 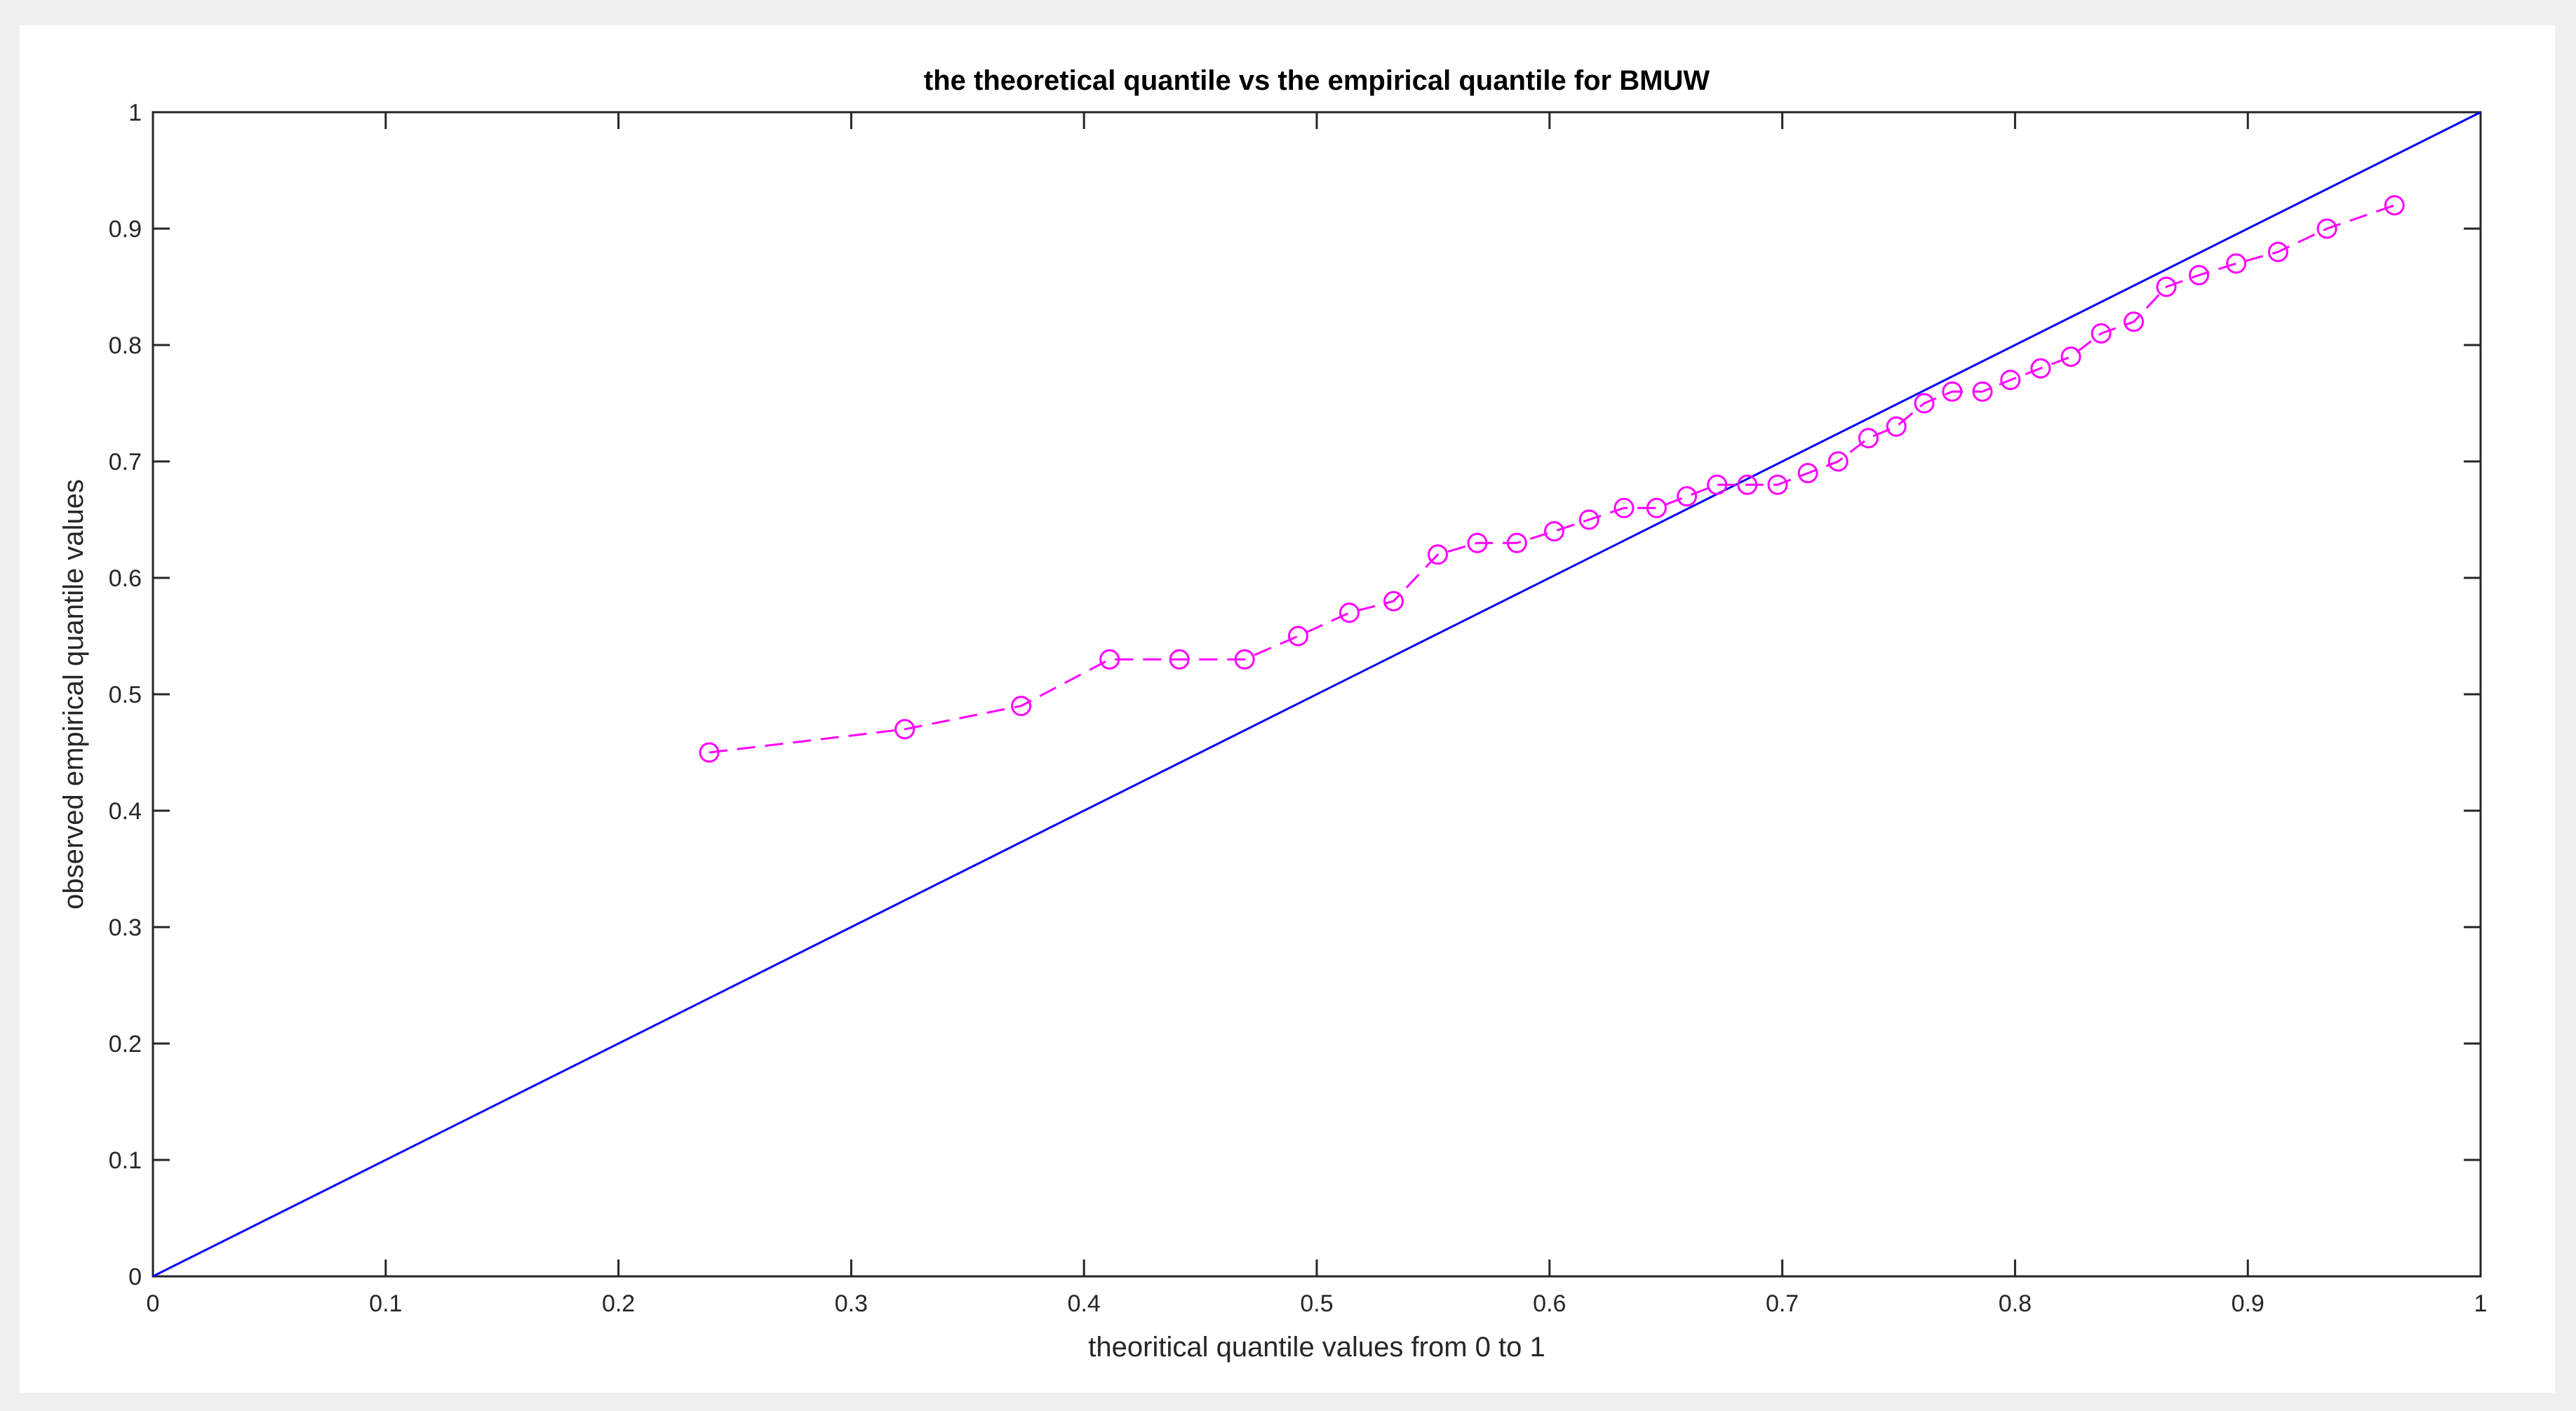 What do you see at coordinates (135, 113) in the screenshot?
I see `y-tick-label: 1` at bounding box center [135, 113].